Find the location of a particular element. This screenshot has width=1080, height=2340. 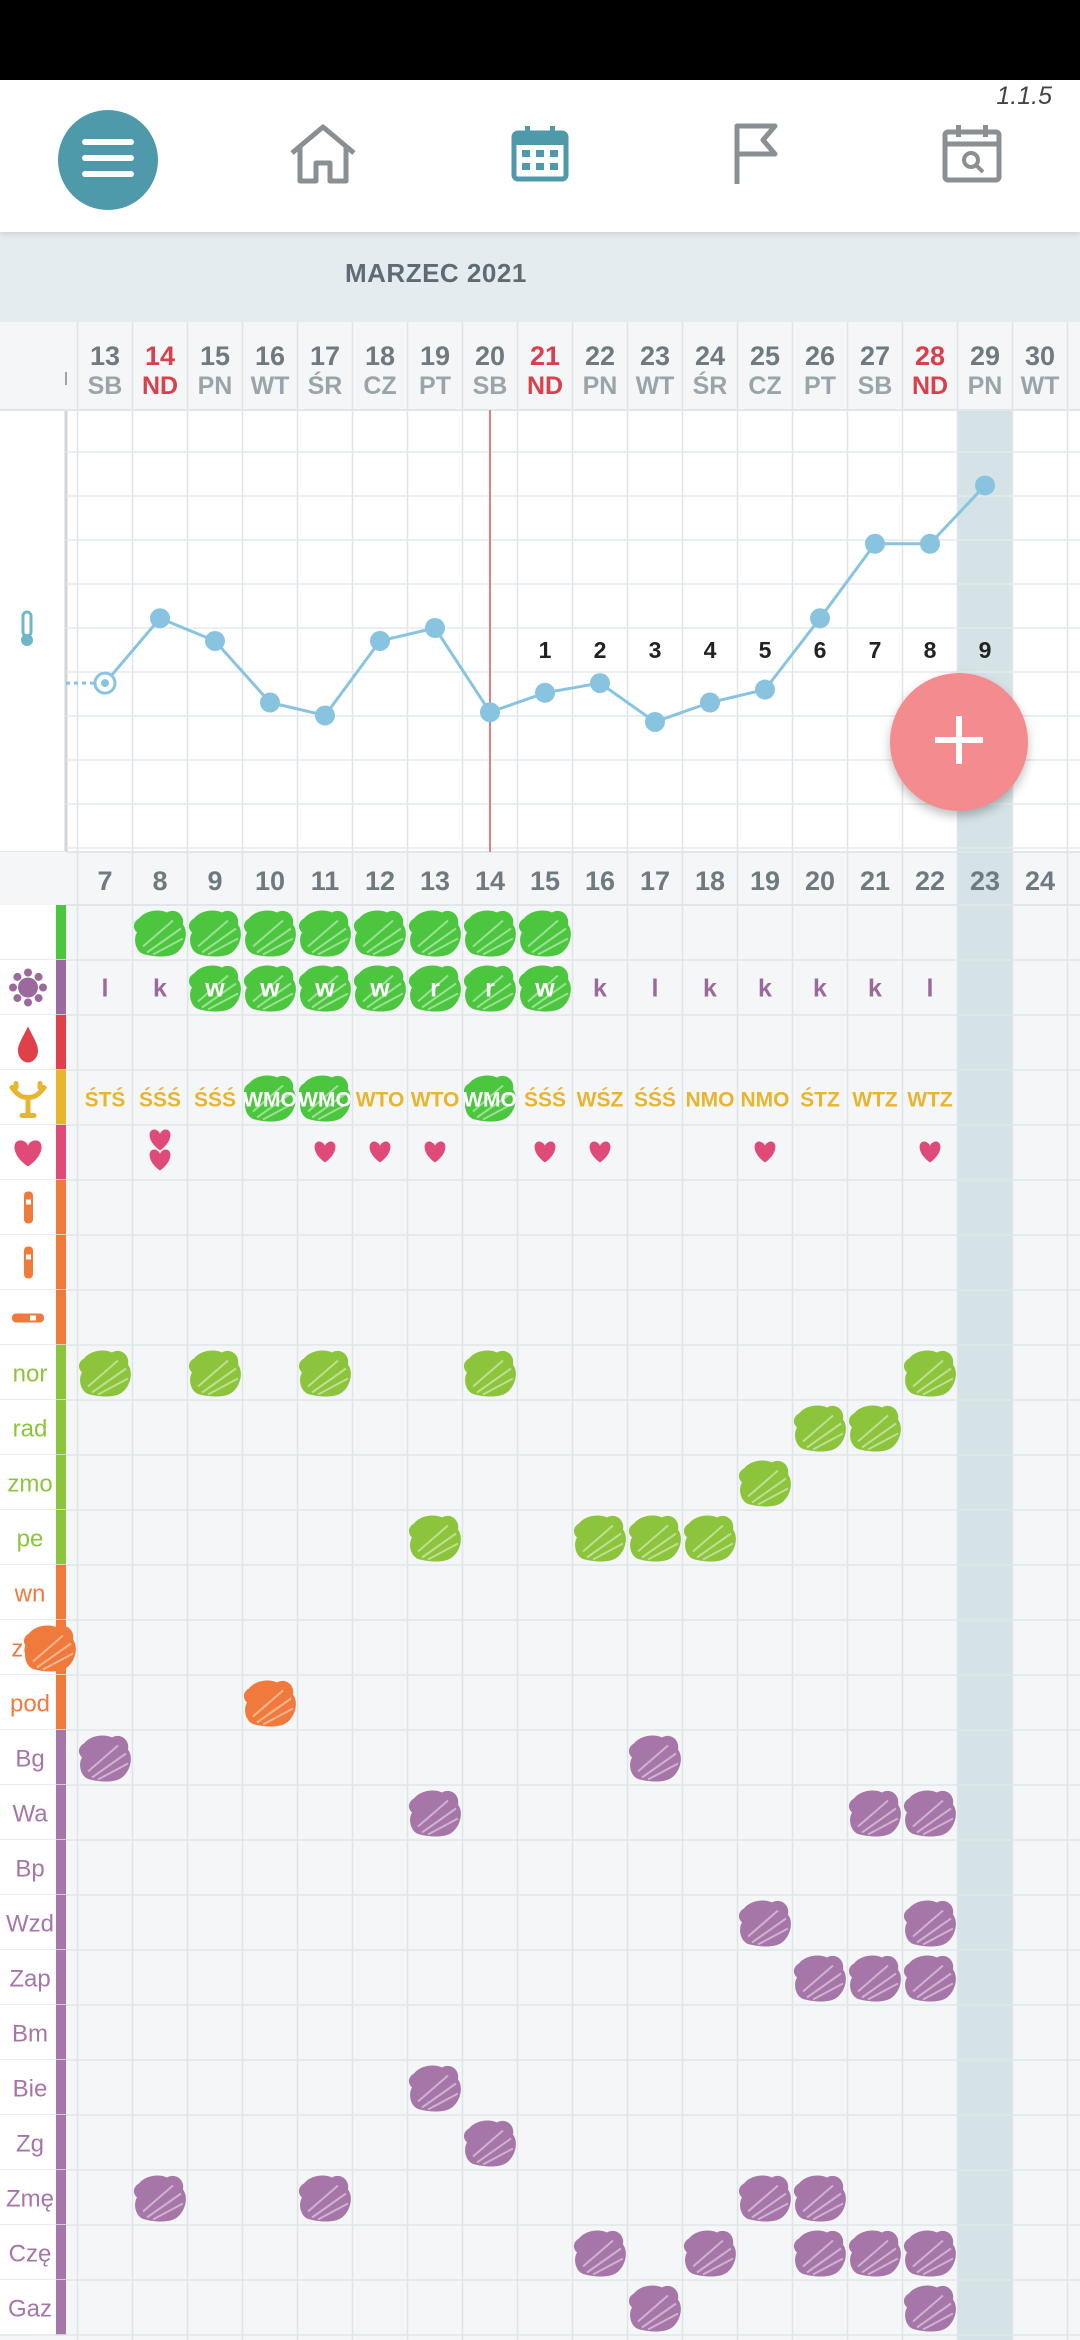

day-number: 16 is located at coordinates (270, 356).